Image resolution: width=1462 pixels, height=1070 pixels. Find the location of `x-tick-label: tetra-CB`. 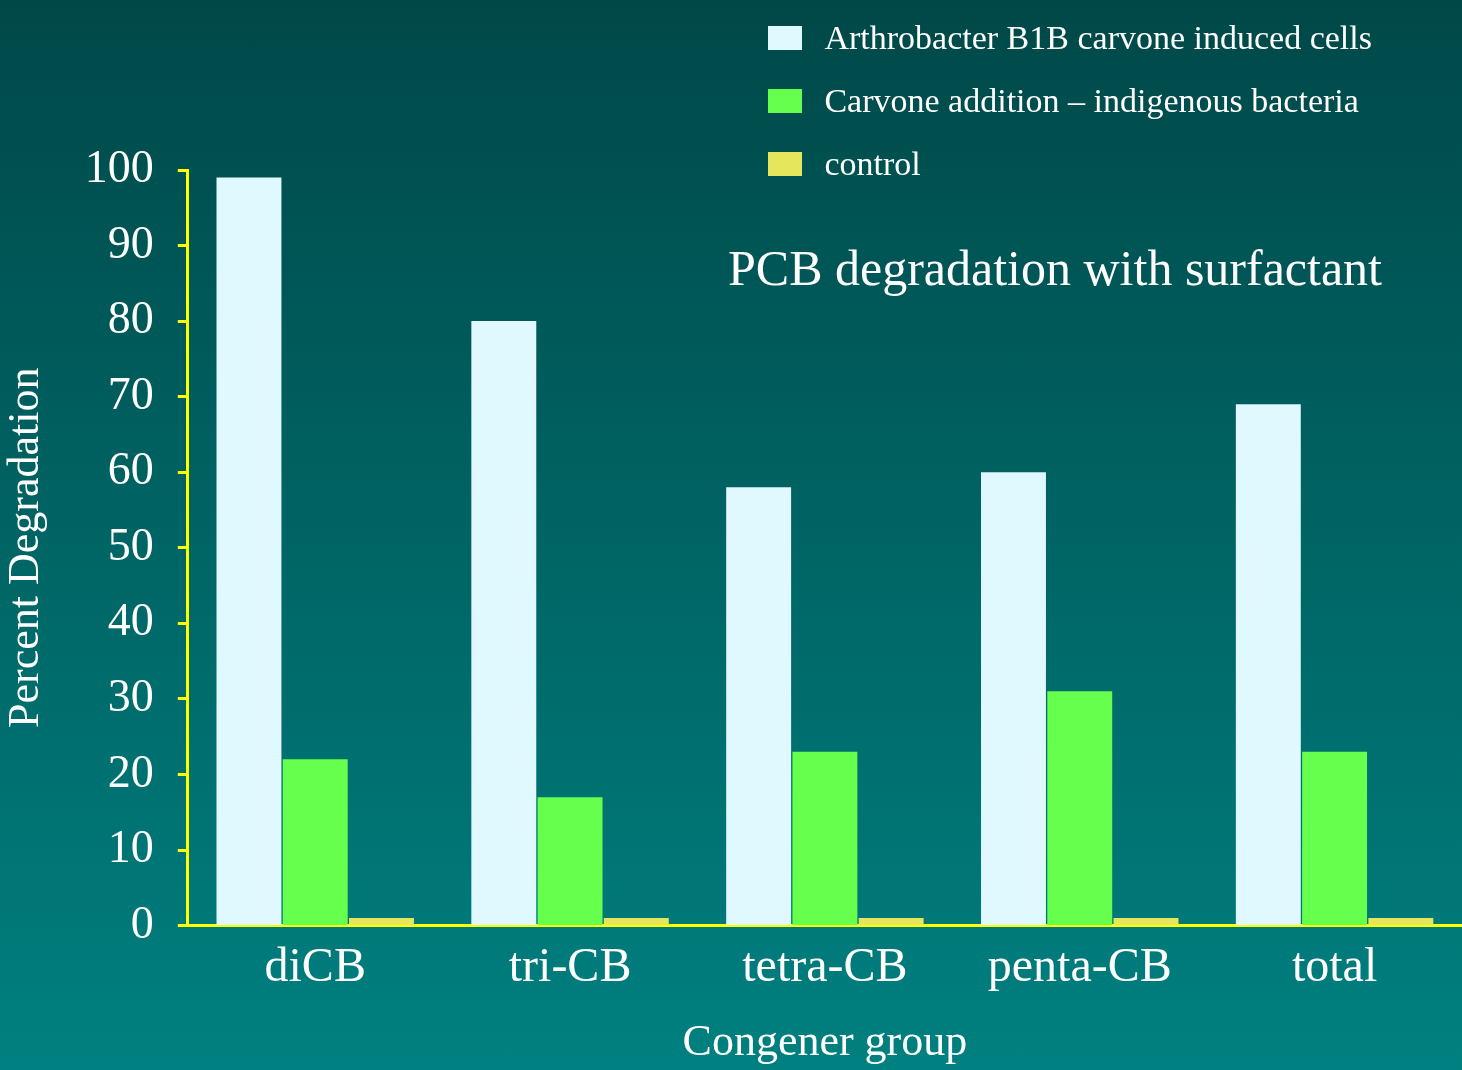

x-tick-label: tetra-CB is located at coordinates (825, 965).